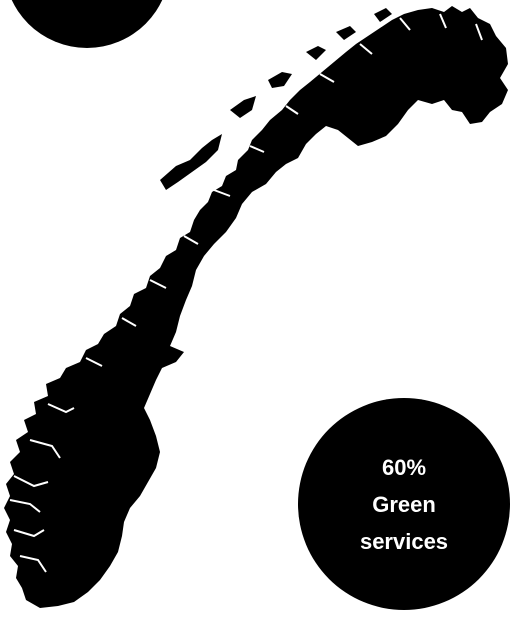 The width and height of the screenshot is (511, 617). I want to click on stat-label-line1: Green, so click(404, 504).